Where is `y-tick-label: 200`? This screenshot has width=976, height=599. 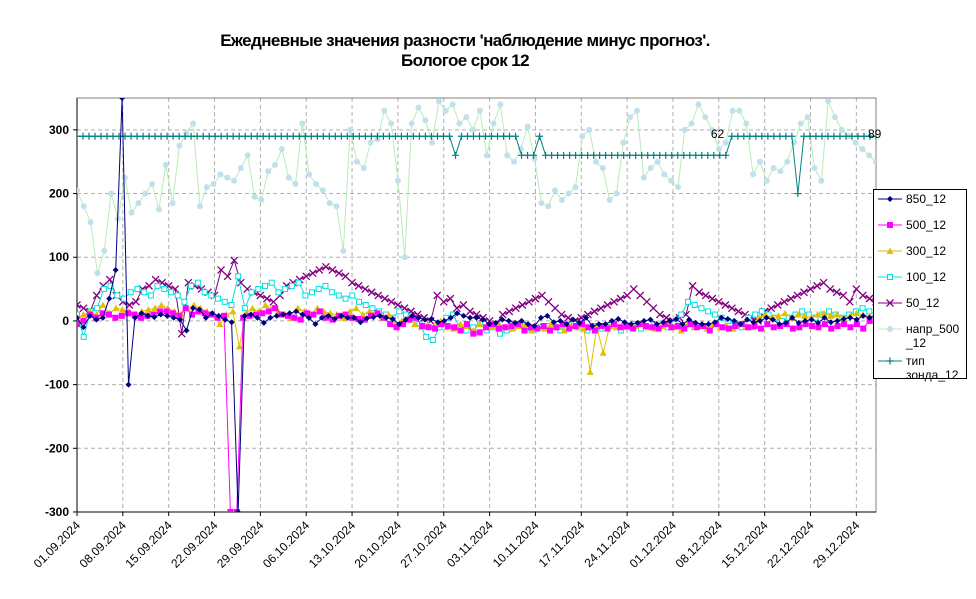 y-tick-label: 200 is located at coordinates (59, 194).